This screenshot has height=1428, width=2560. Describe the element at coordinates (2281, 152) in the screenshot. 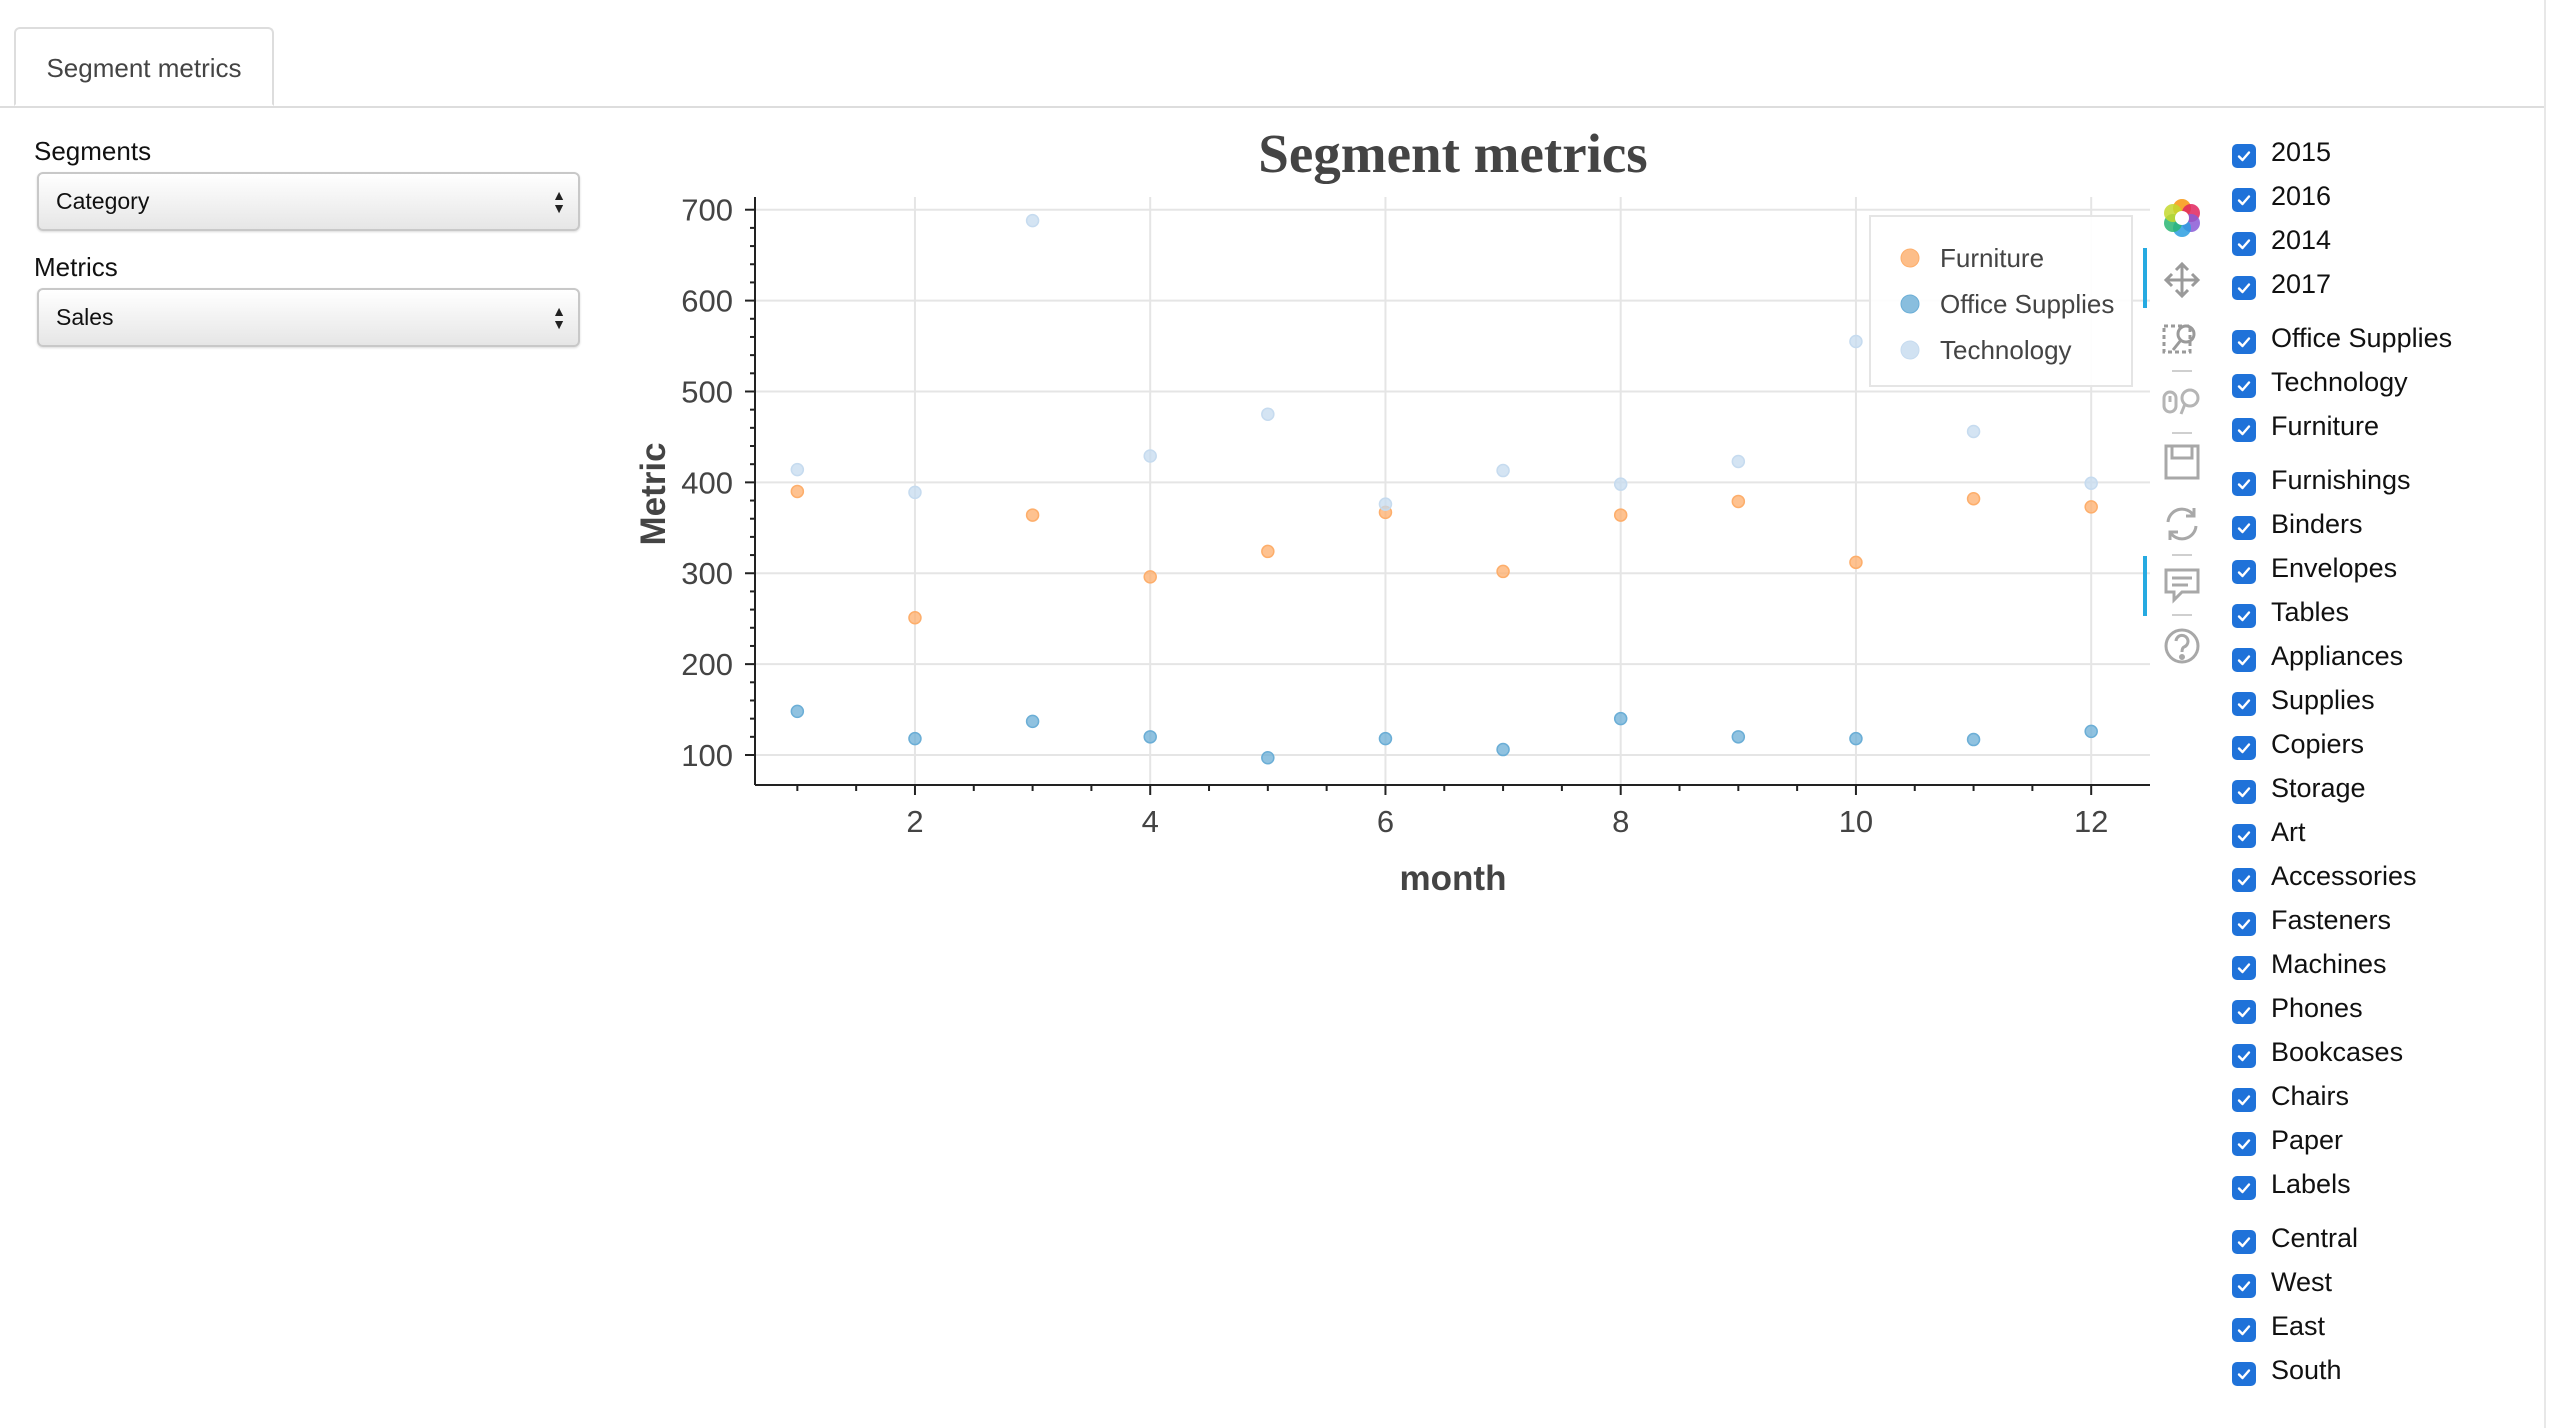

I see `filter-checkbox-2015: 2015` at that location.